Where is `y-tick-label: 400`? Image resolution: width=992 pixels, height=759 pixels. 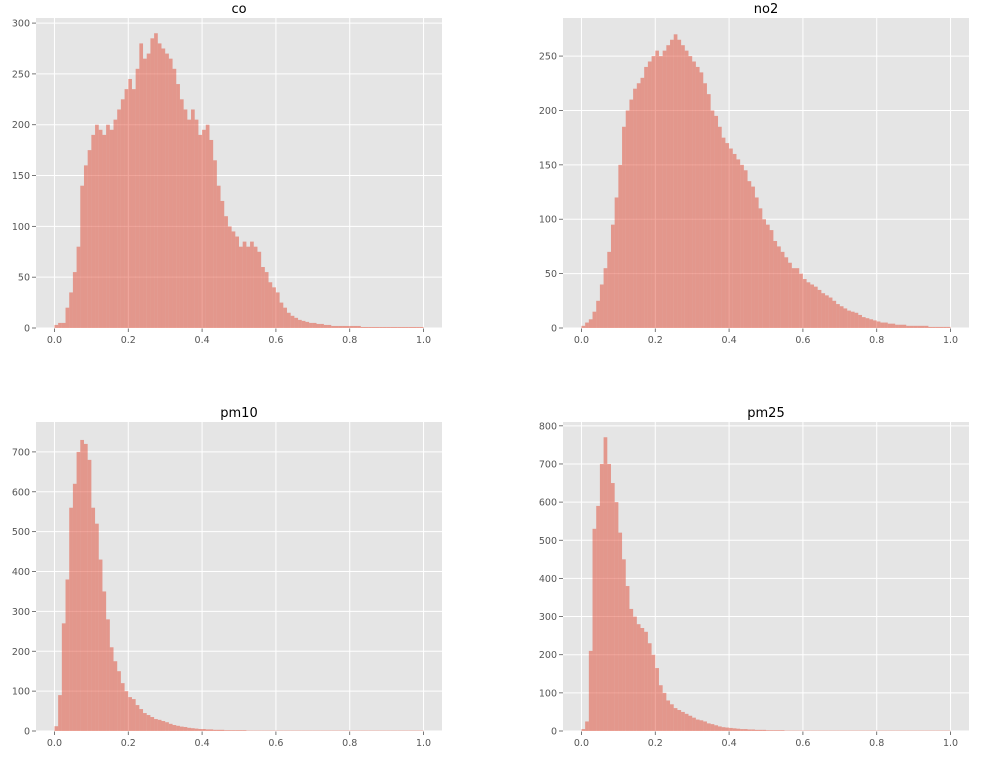
y-tick-label: 400 is located at coordinates (21, 572).